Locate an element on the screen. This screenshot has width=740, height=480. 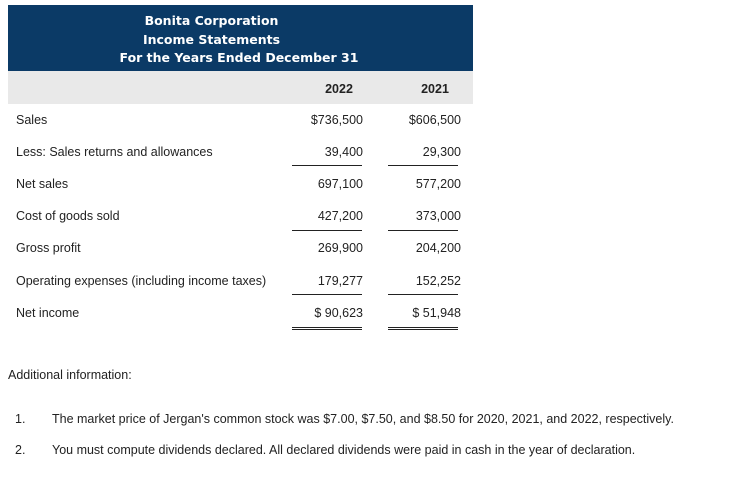
row-label: Gross profit is located at coordinates (48, 248).